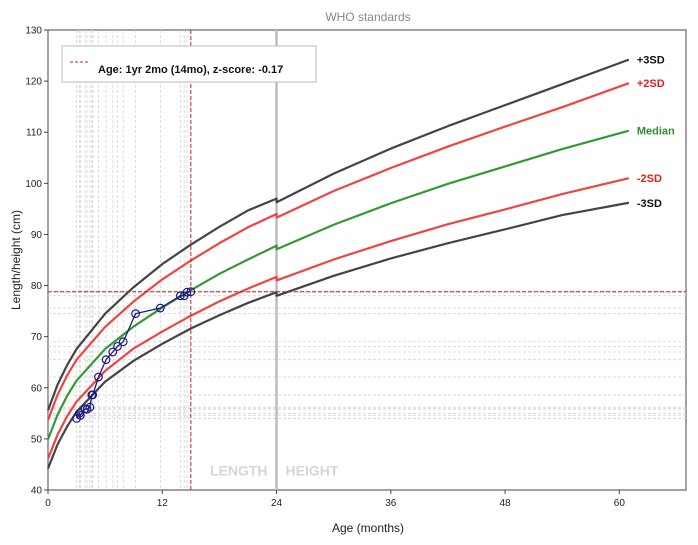  I want to click on x-tick-label: 24, so click(277, 503).